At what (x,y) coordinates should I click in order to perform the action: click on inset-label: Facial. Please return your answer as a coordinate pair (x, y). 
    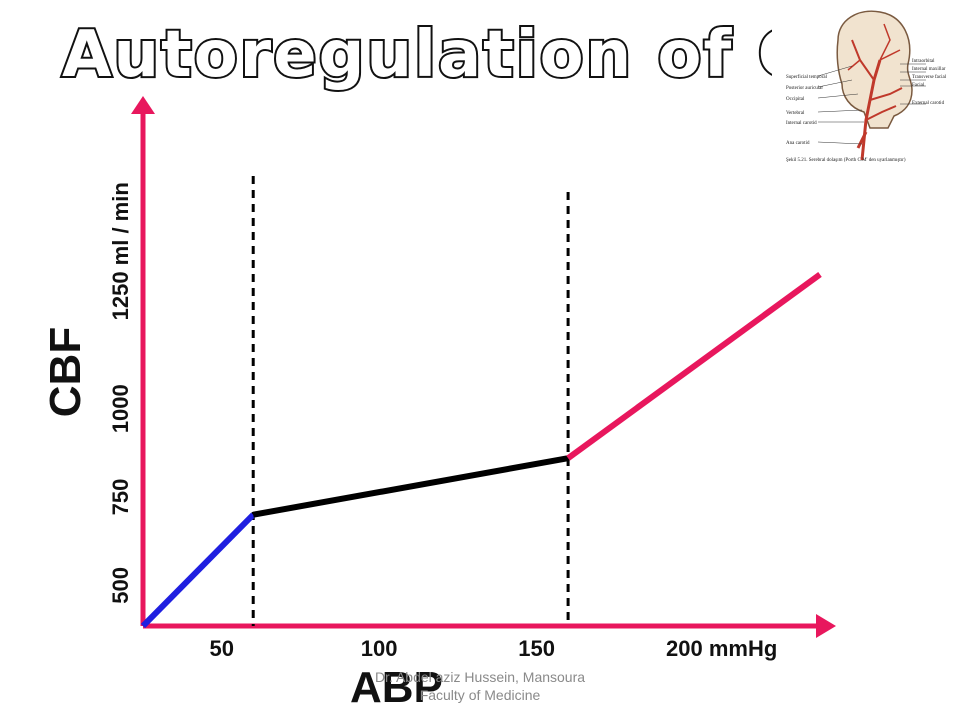
    Looking at the image, I should click on (918, 85).